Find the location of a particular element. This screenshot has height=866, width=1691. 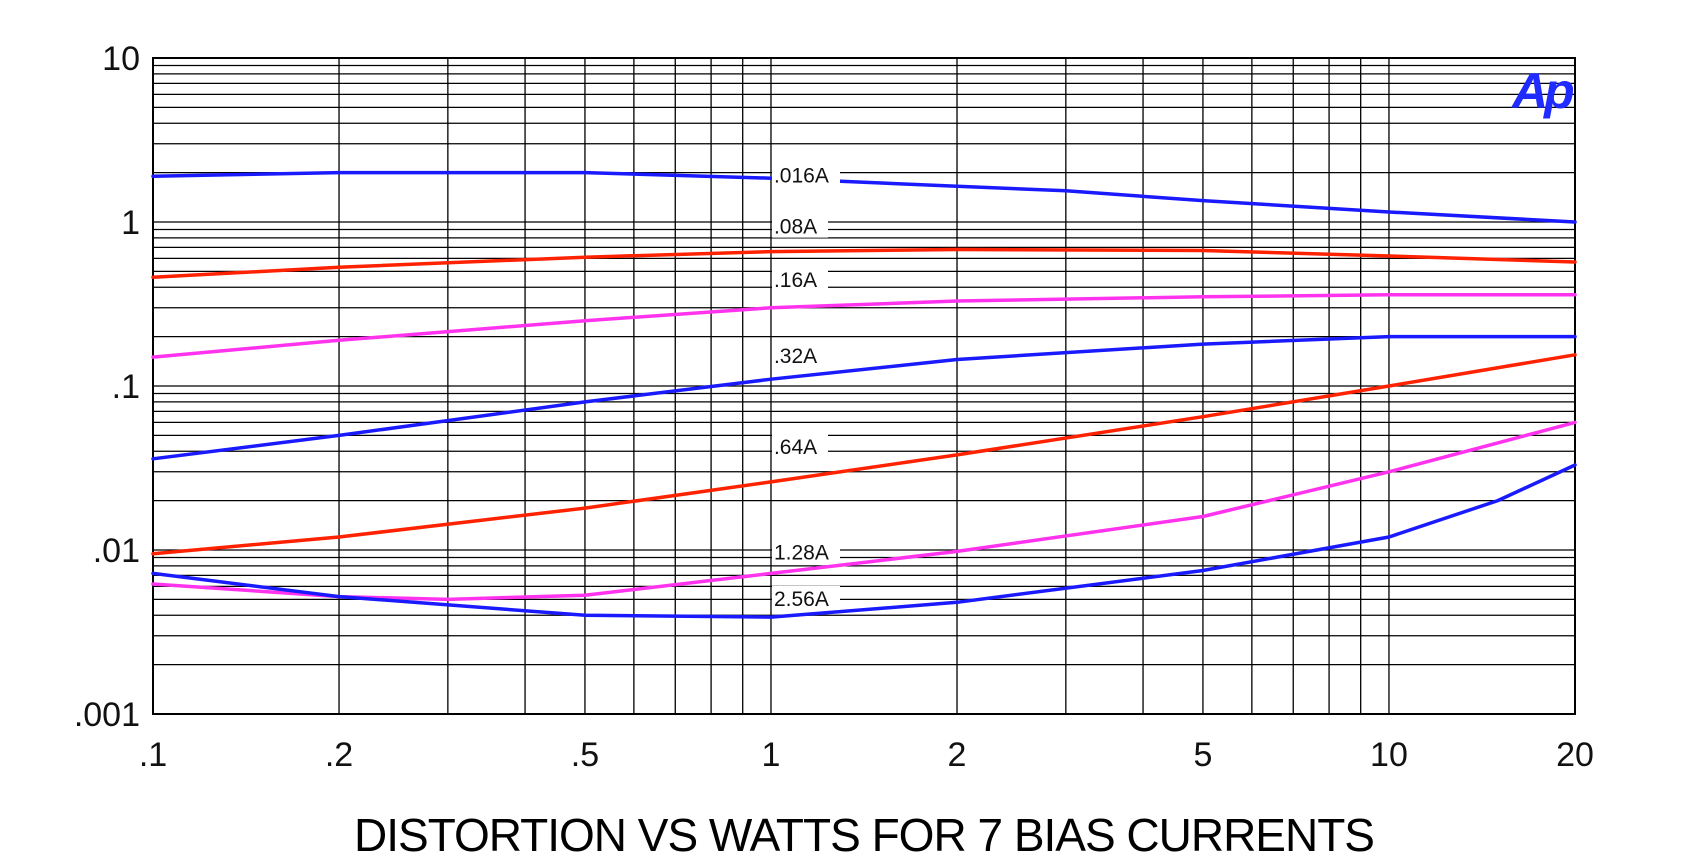

series-label-p64A: .64A is located at coordinates (795, 447).